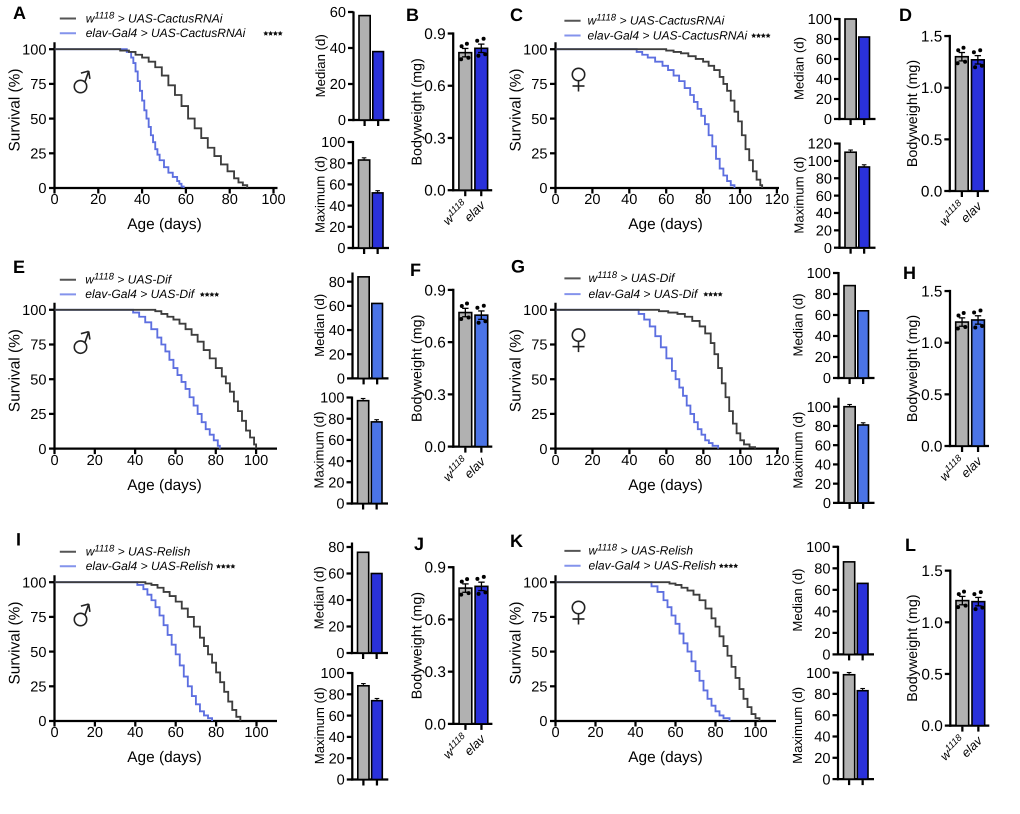 This screenshot has height=814, width=1020. Describe the element at coordinates (516, 541) in the screenshot. I see `svg-text: K` at that location.